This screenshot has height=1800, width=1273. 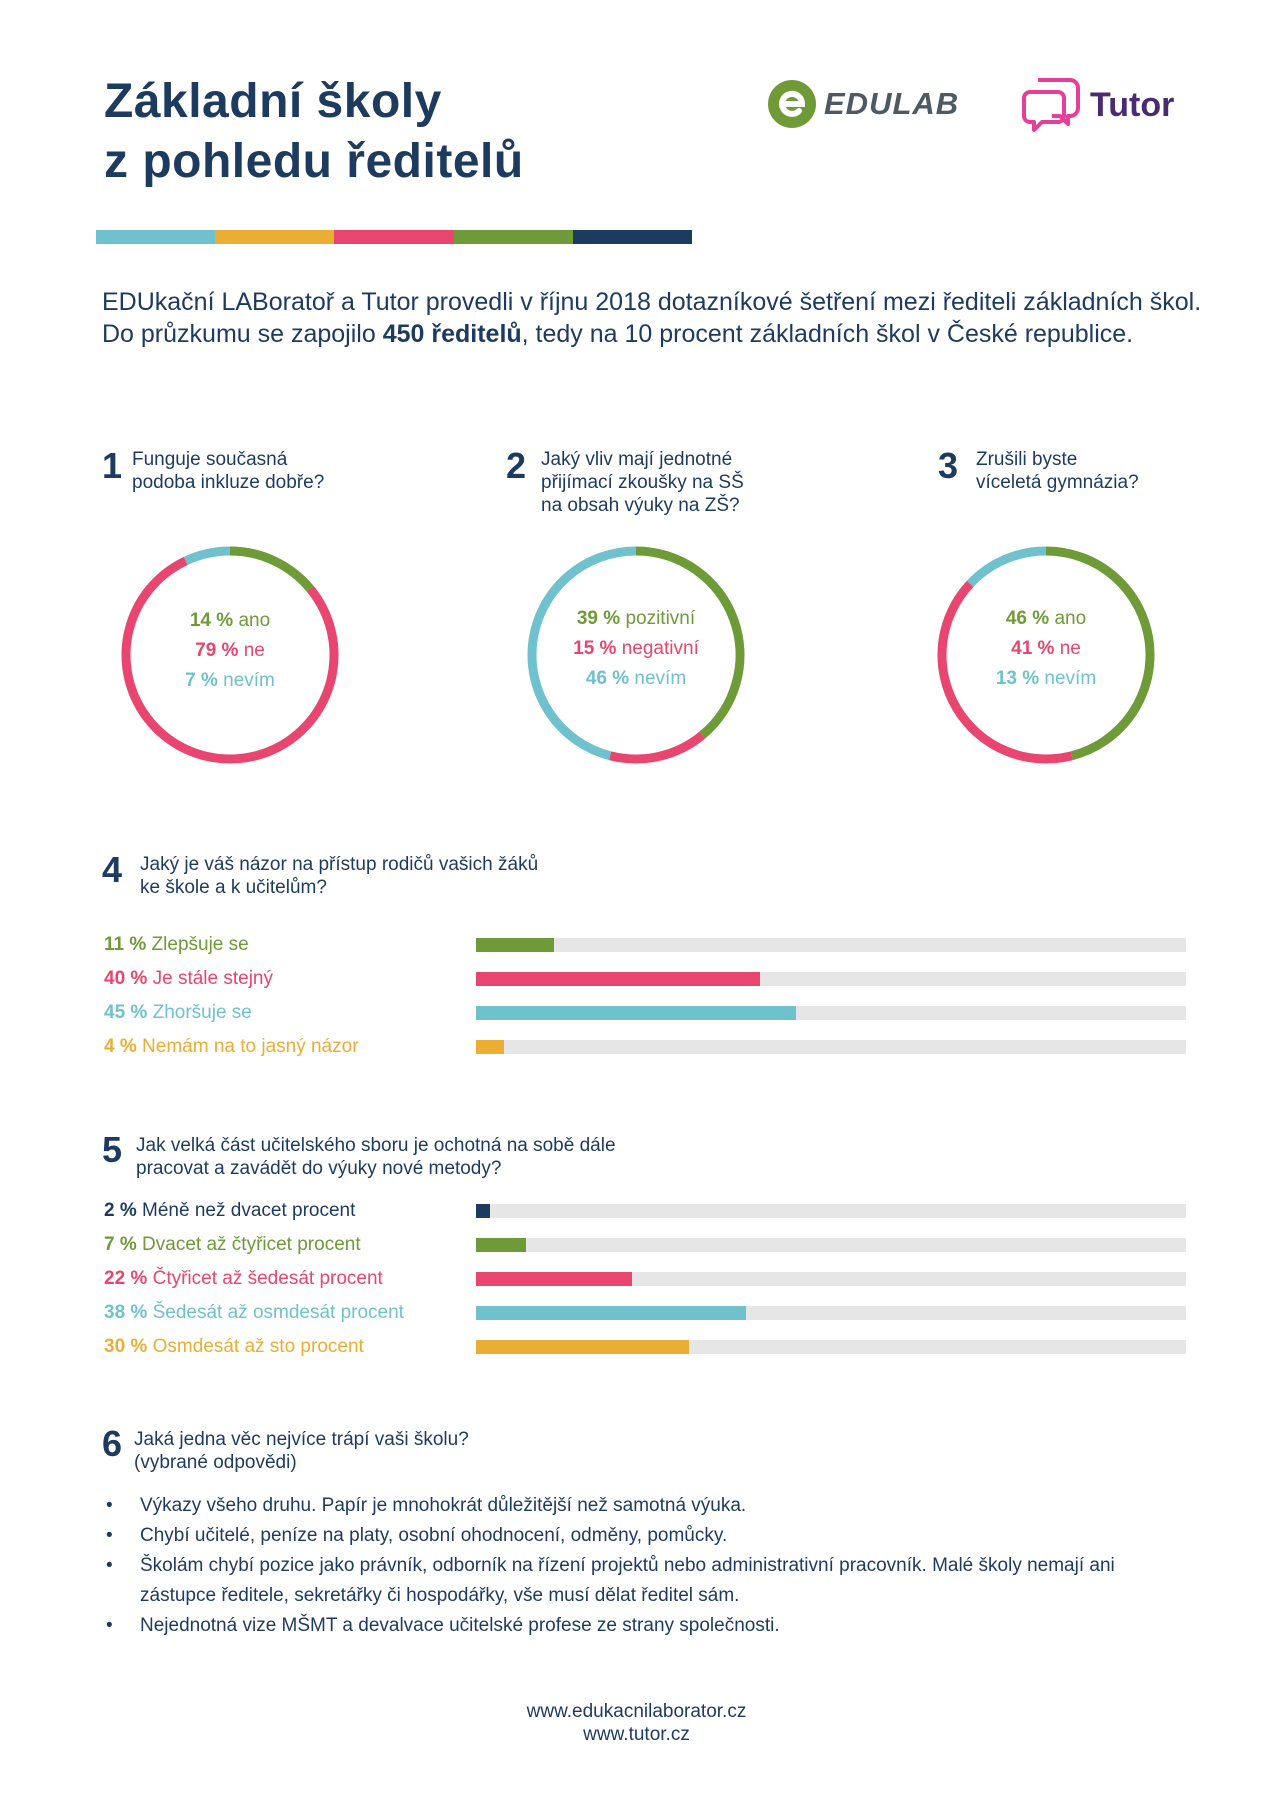 I want to click on donut-chart-q2, so click(x=636, y=655).